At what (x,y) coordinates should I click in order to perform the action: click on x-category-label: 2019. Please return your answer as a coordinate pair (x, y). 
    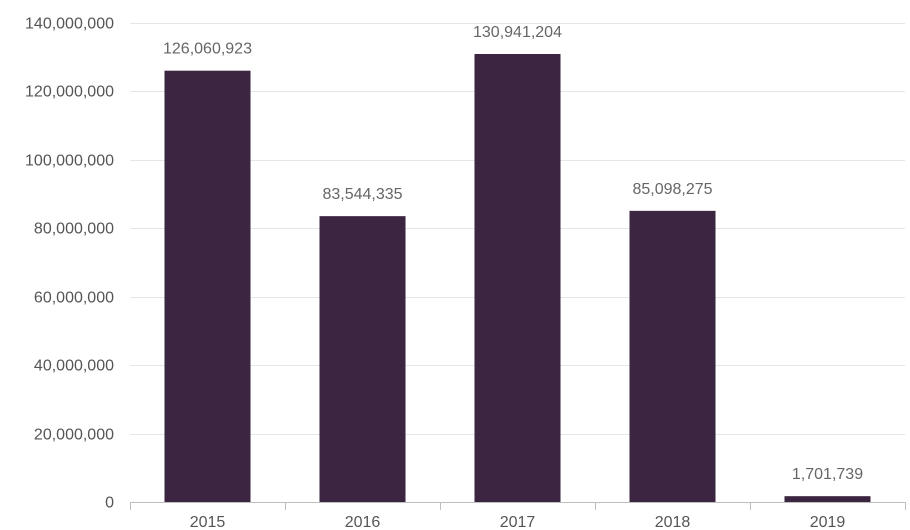
    Looking at the image, I should click on (828, 522).